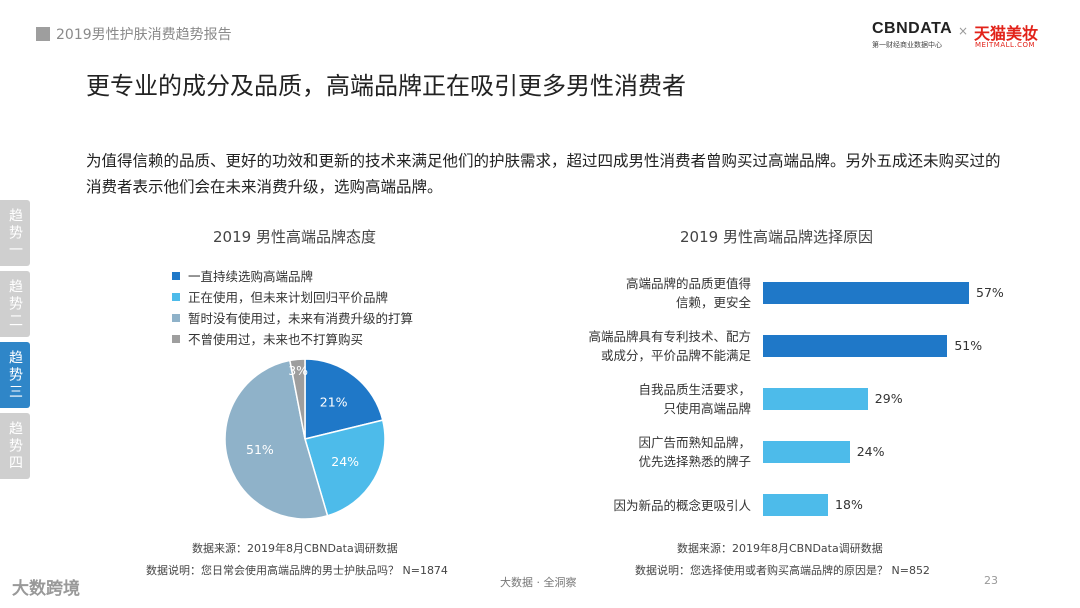  What do you see at coordinates (297, 570) in the screenshot?
I see `left-data-note: 数据说明：您日常会使用高端品牌的男士护肤品吗？ N=1874` at bounding box center [297, 570].